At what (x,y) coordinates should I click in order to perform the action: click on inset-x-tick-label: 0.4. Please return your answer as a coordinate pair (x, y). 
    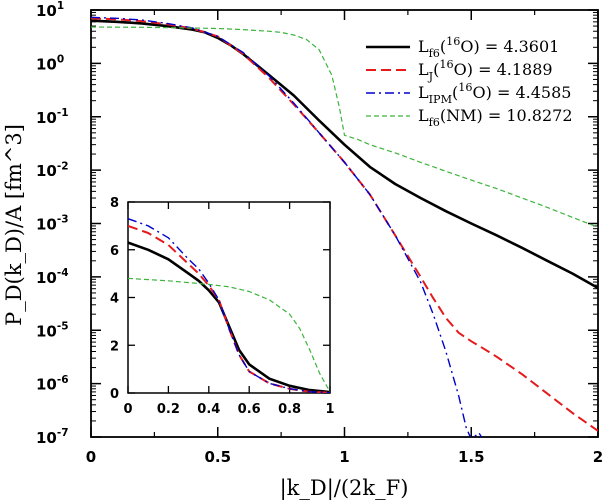
    Looking at the image, I should click on (208, 409).